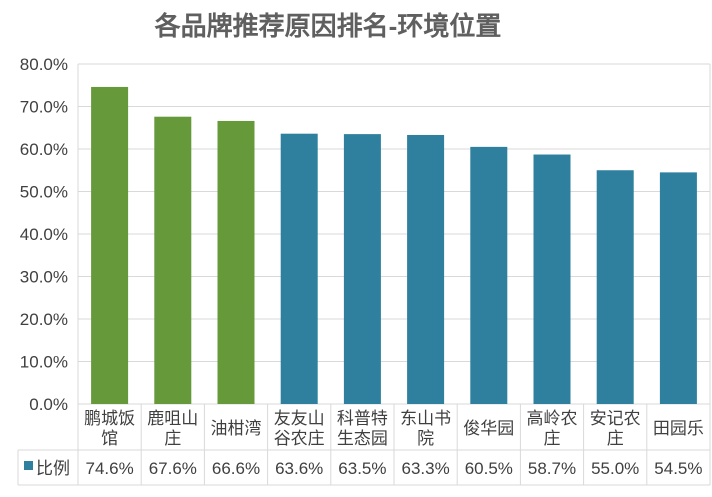 The image size is (712, 497). I want to click on y-tick-label: 80.0%, so click(44, 64).